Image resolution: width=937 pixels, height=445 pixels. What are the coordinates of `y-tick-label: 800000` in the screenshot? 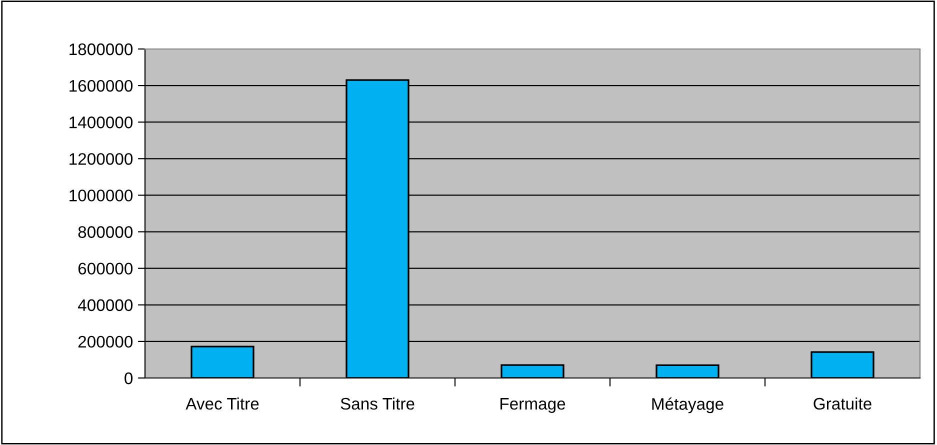 It's located at (105, 232).